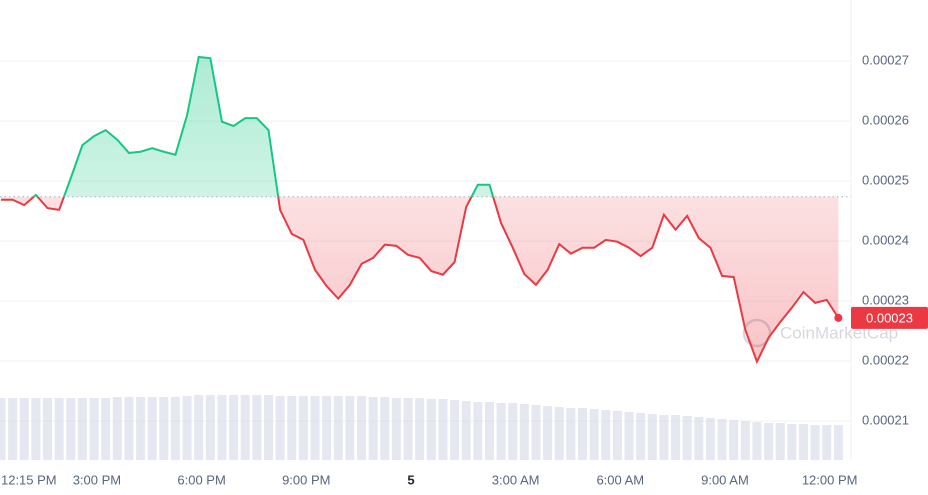  I want to click on x-tick-label: 3:00 AM, so click(516, 479).